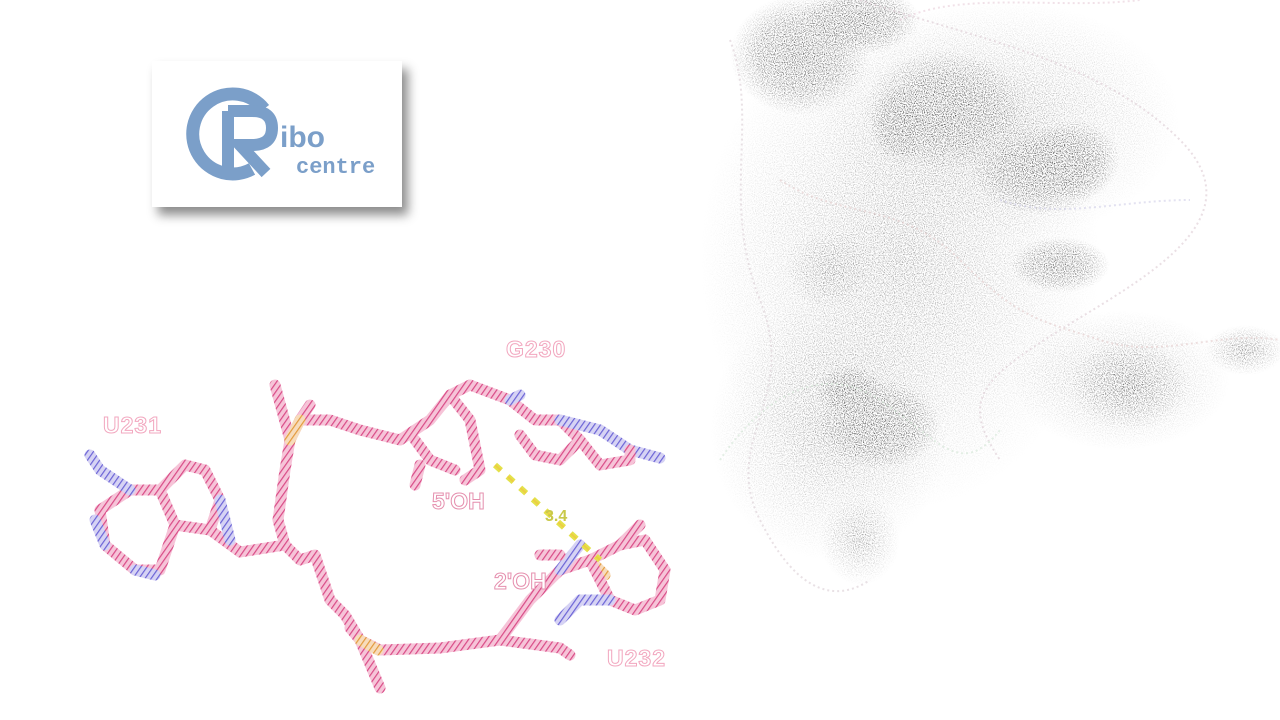 The image size is (1280, 720). What do you see at coordinates (459, 501) in the screenshot?
I see `atom-label-5oh: 5'OH` at bounding box center [459, 501].